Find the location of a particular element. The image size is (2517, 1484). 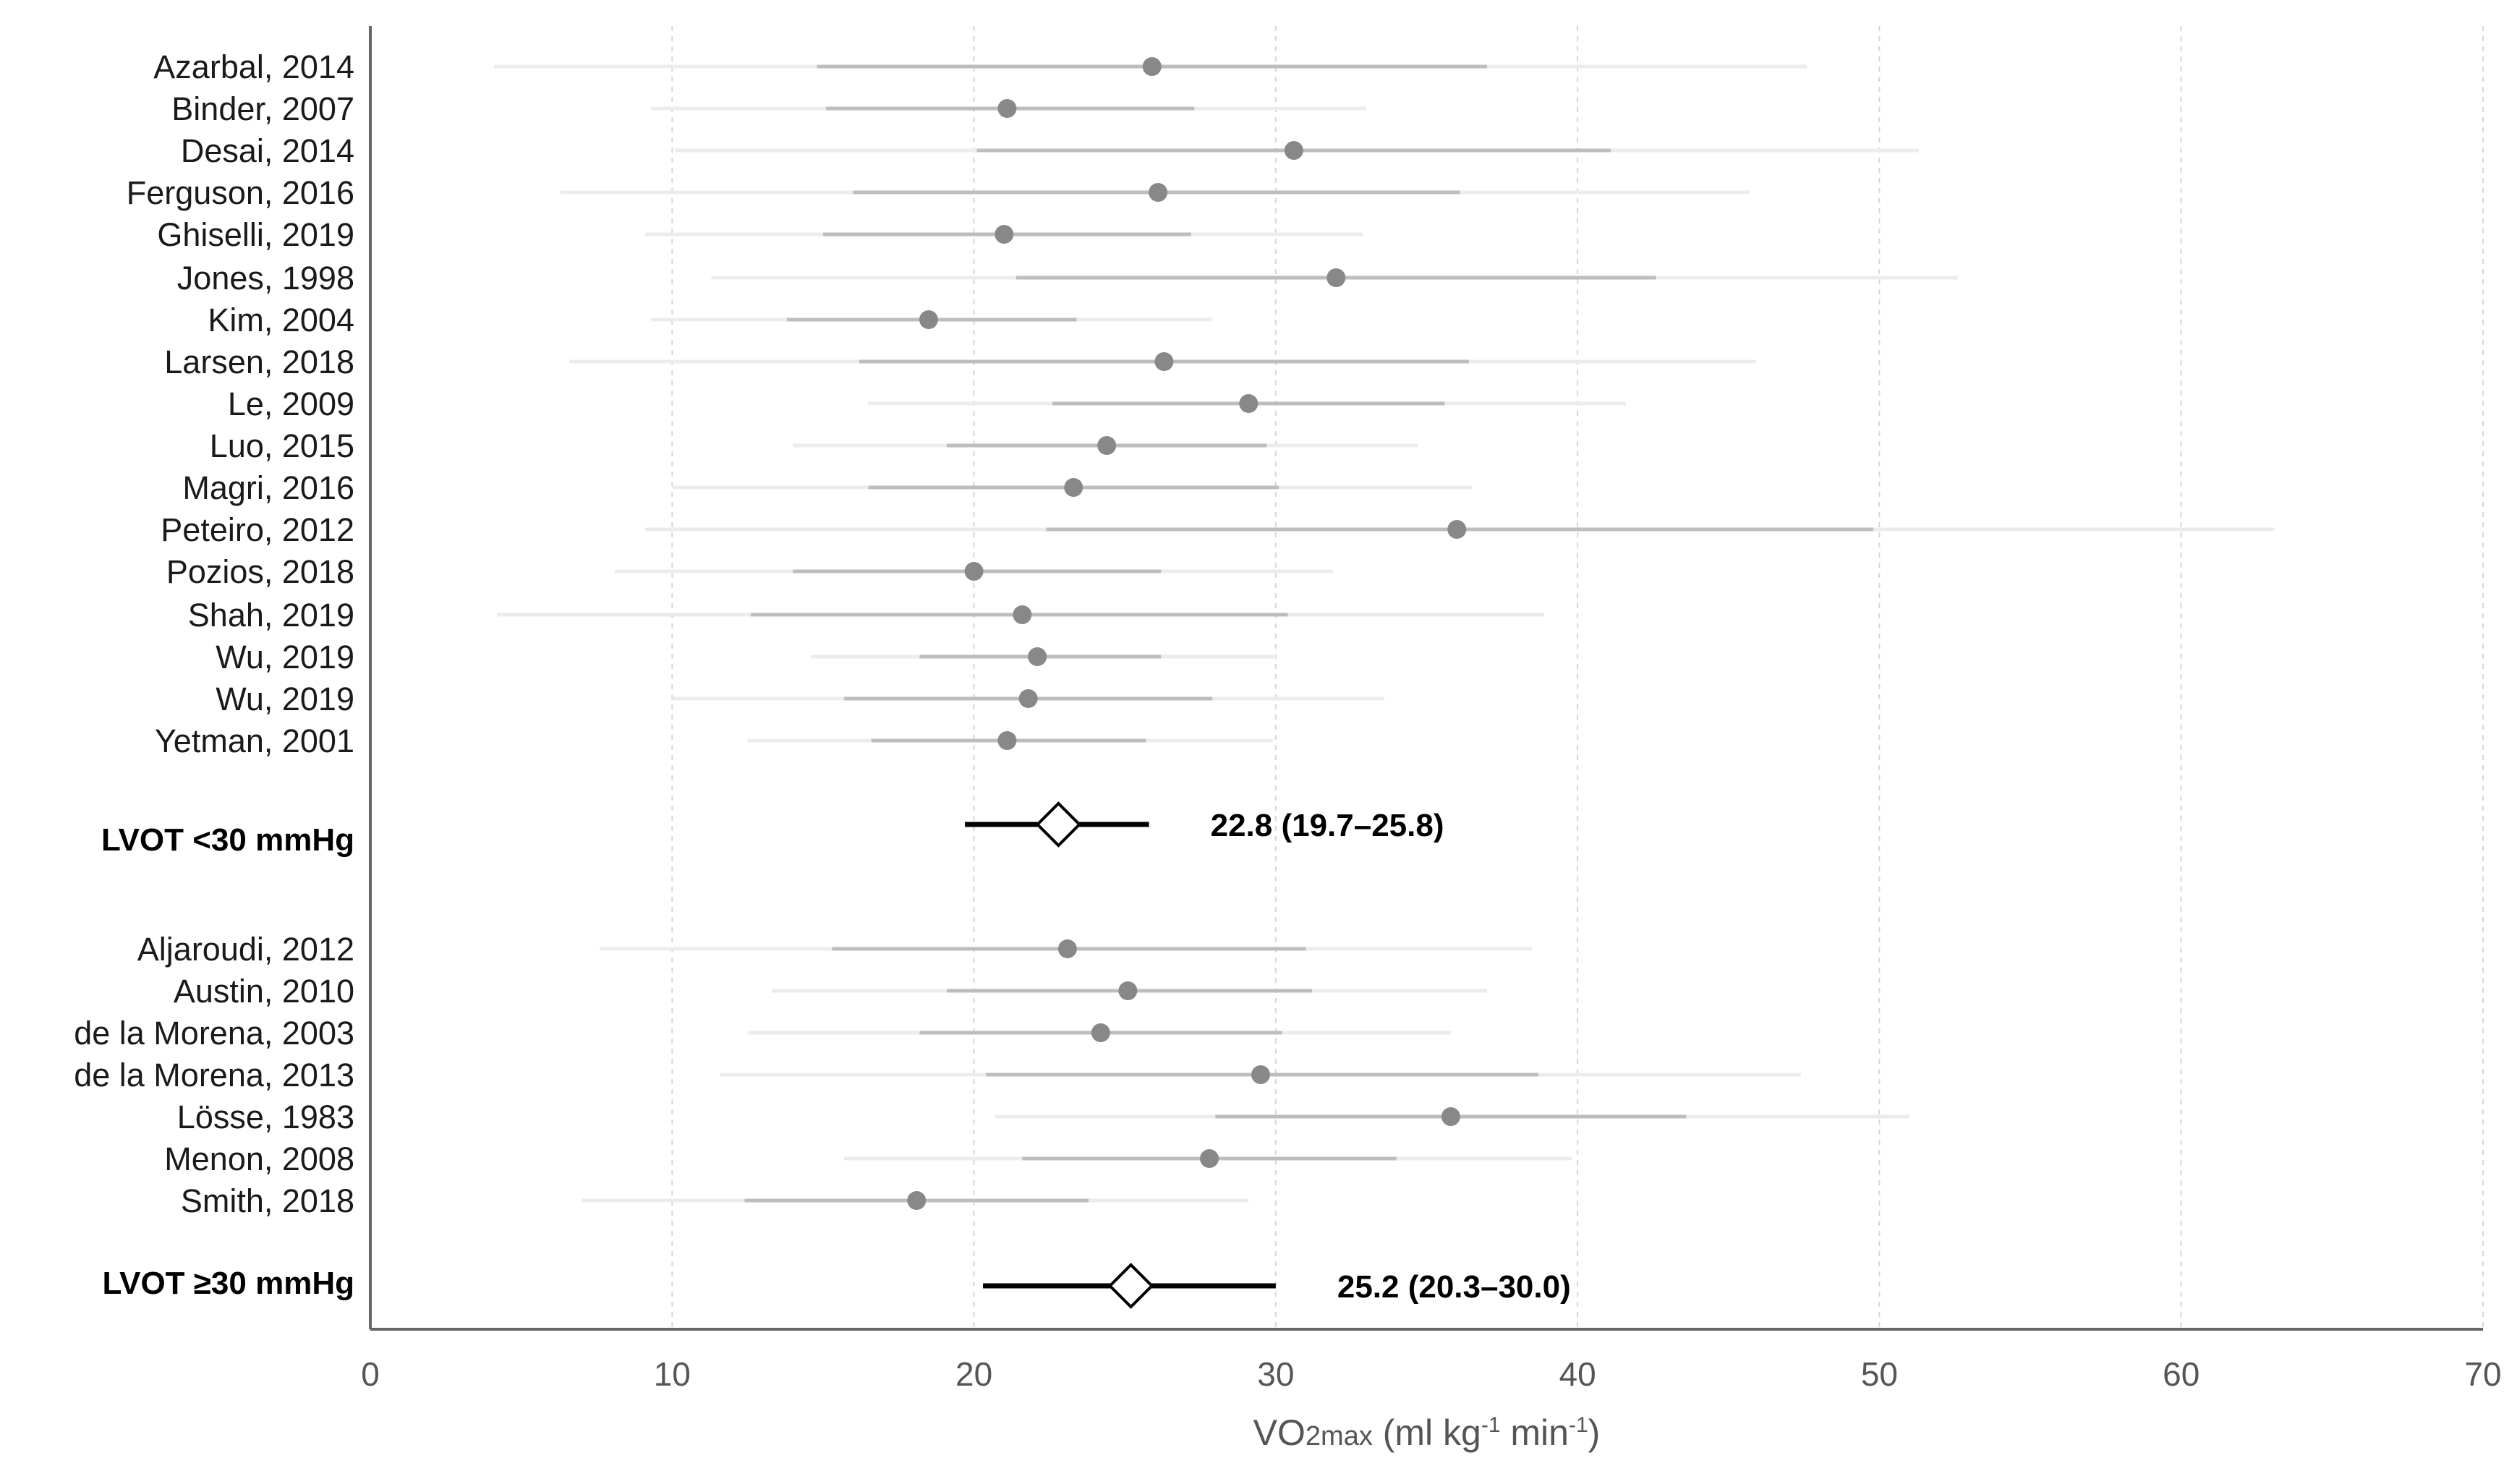

study-label: de la Morena, 2013 is located at coordinates (214, 1075).